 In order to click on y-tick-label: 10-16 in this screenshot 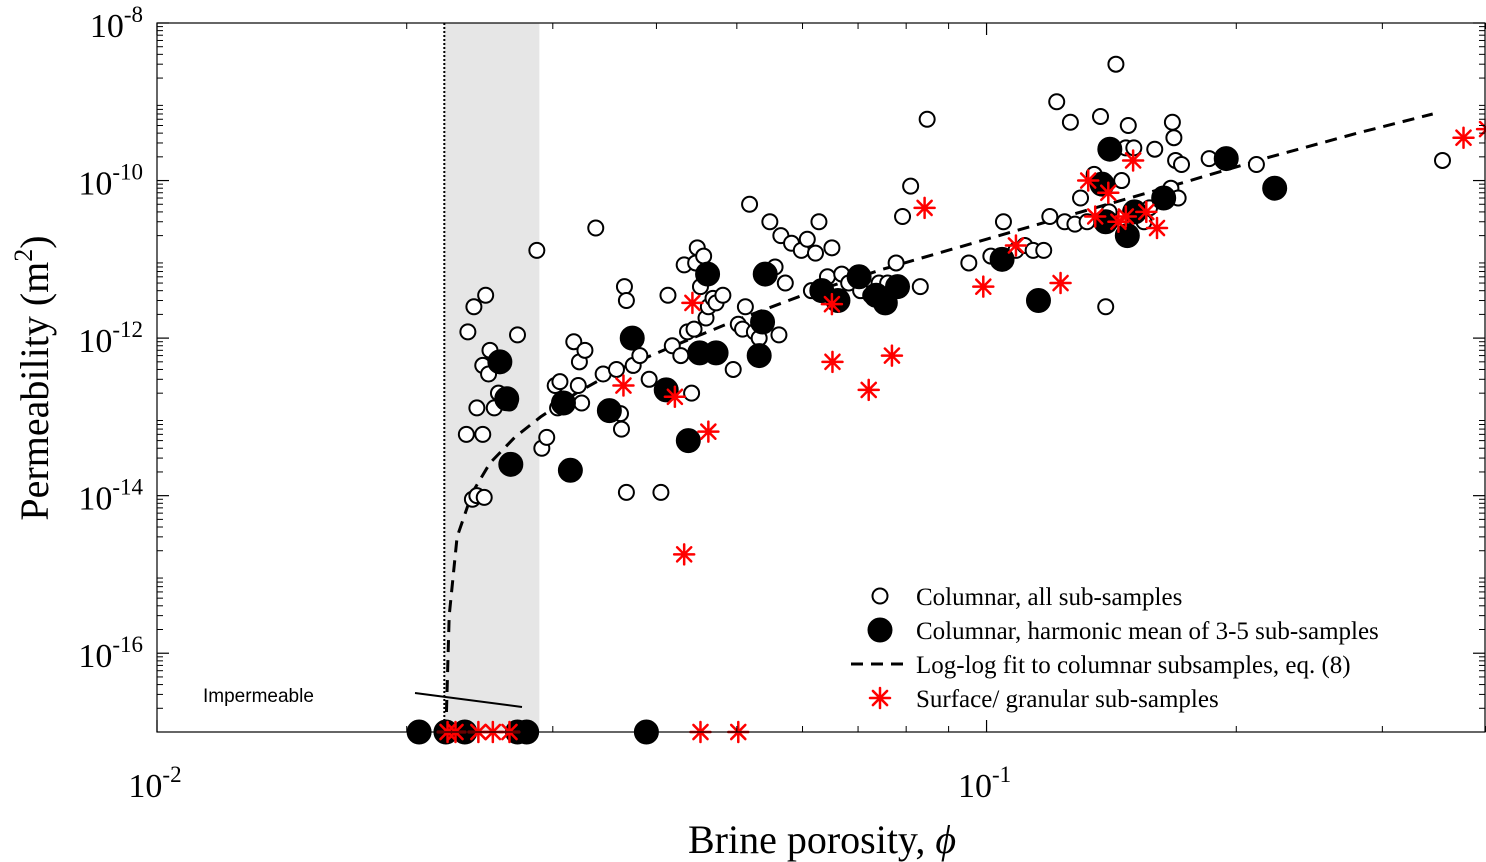, I will do `click(110, 653)`.